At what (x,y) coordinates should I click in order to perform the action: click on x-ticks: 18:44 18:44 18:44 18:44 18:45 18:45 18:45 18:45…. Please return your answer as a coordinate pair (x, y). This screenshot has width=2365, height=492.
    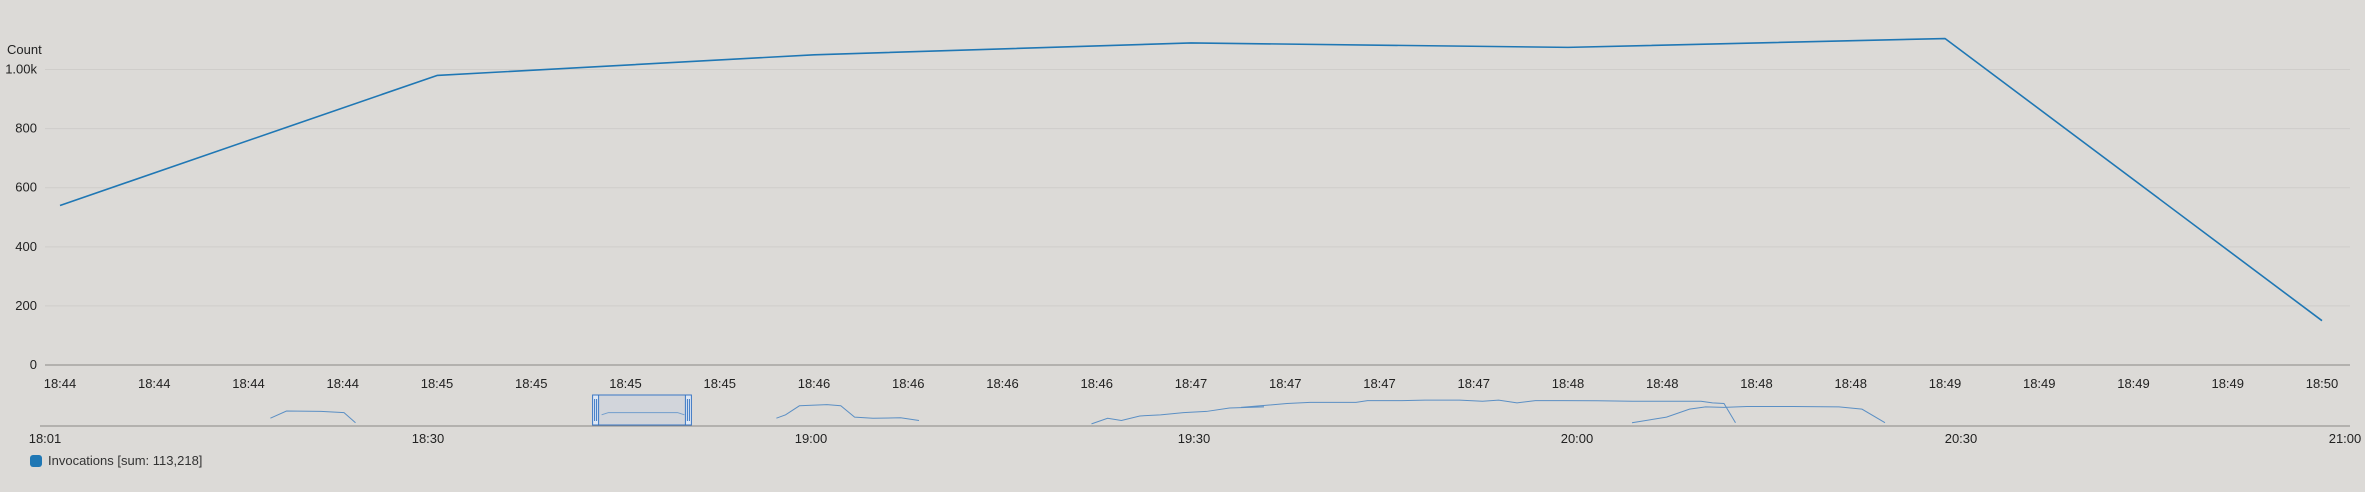
    Looking at the image, I should click on (1191, 383).